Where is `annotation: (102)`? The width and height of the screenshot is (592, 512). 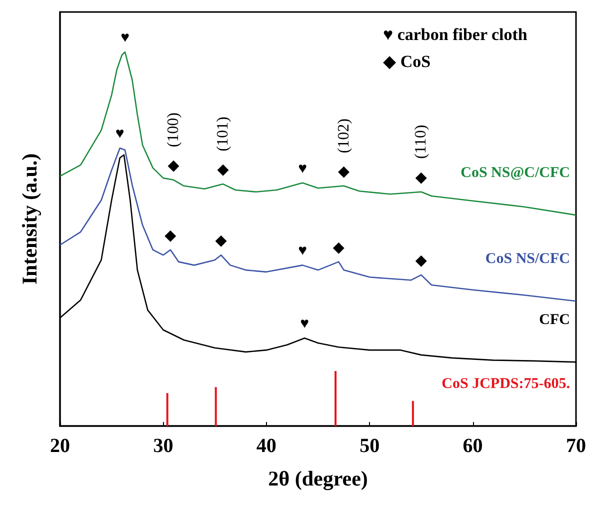 annotation: (102) is located at coordinates (343, 136).